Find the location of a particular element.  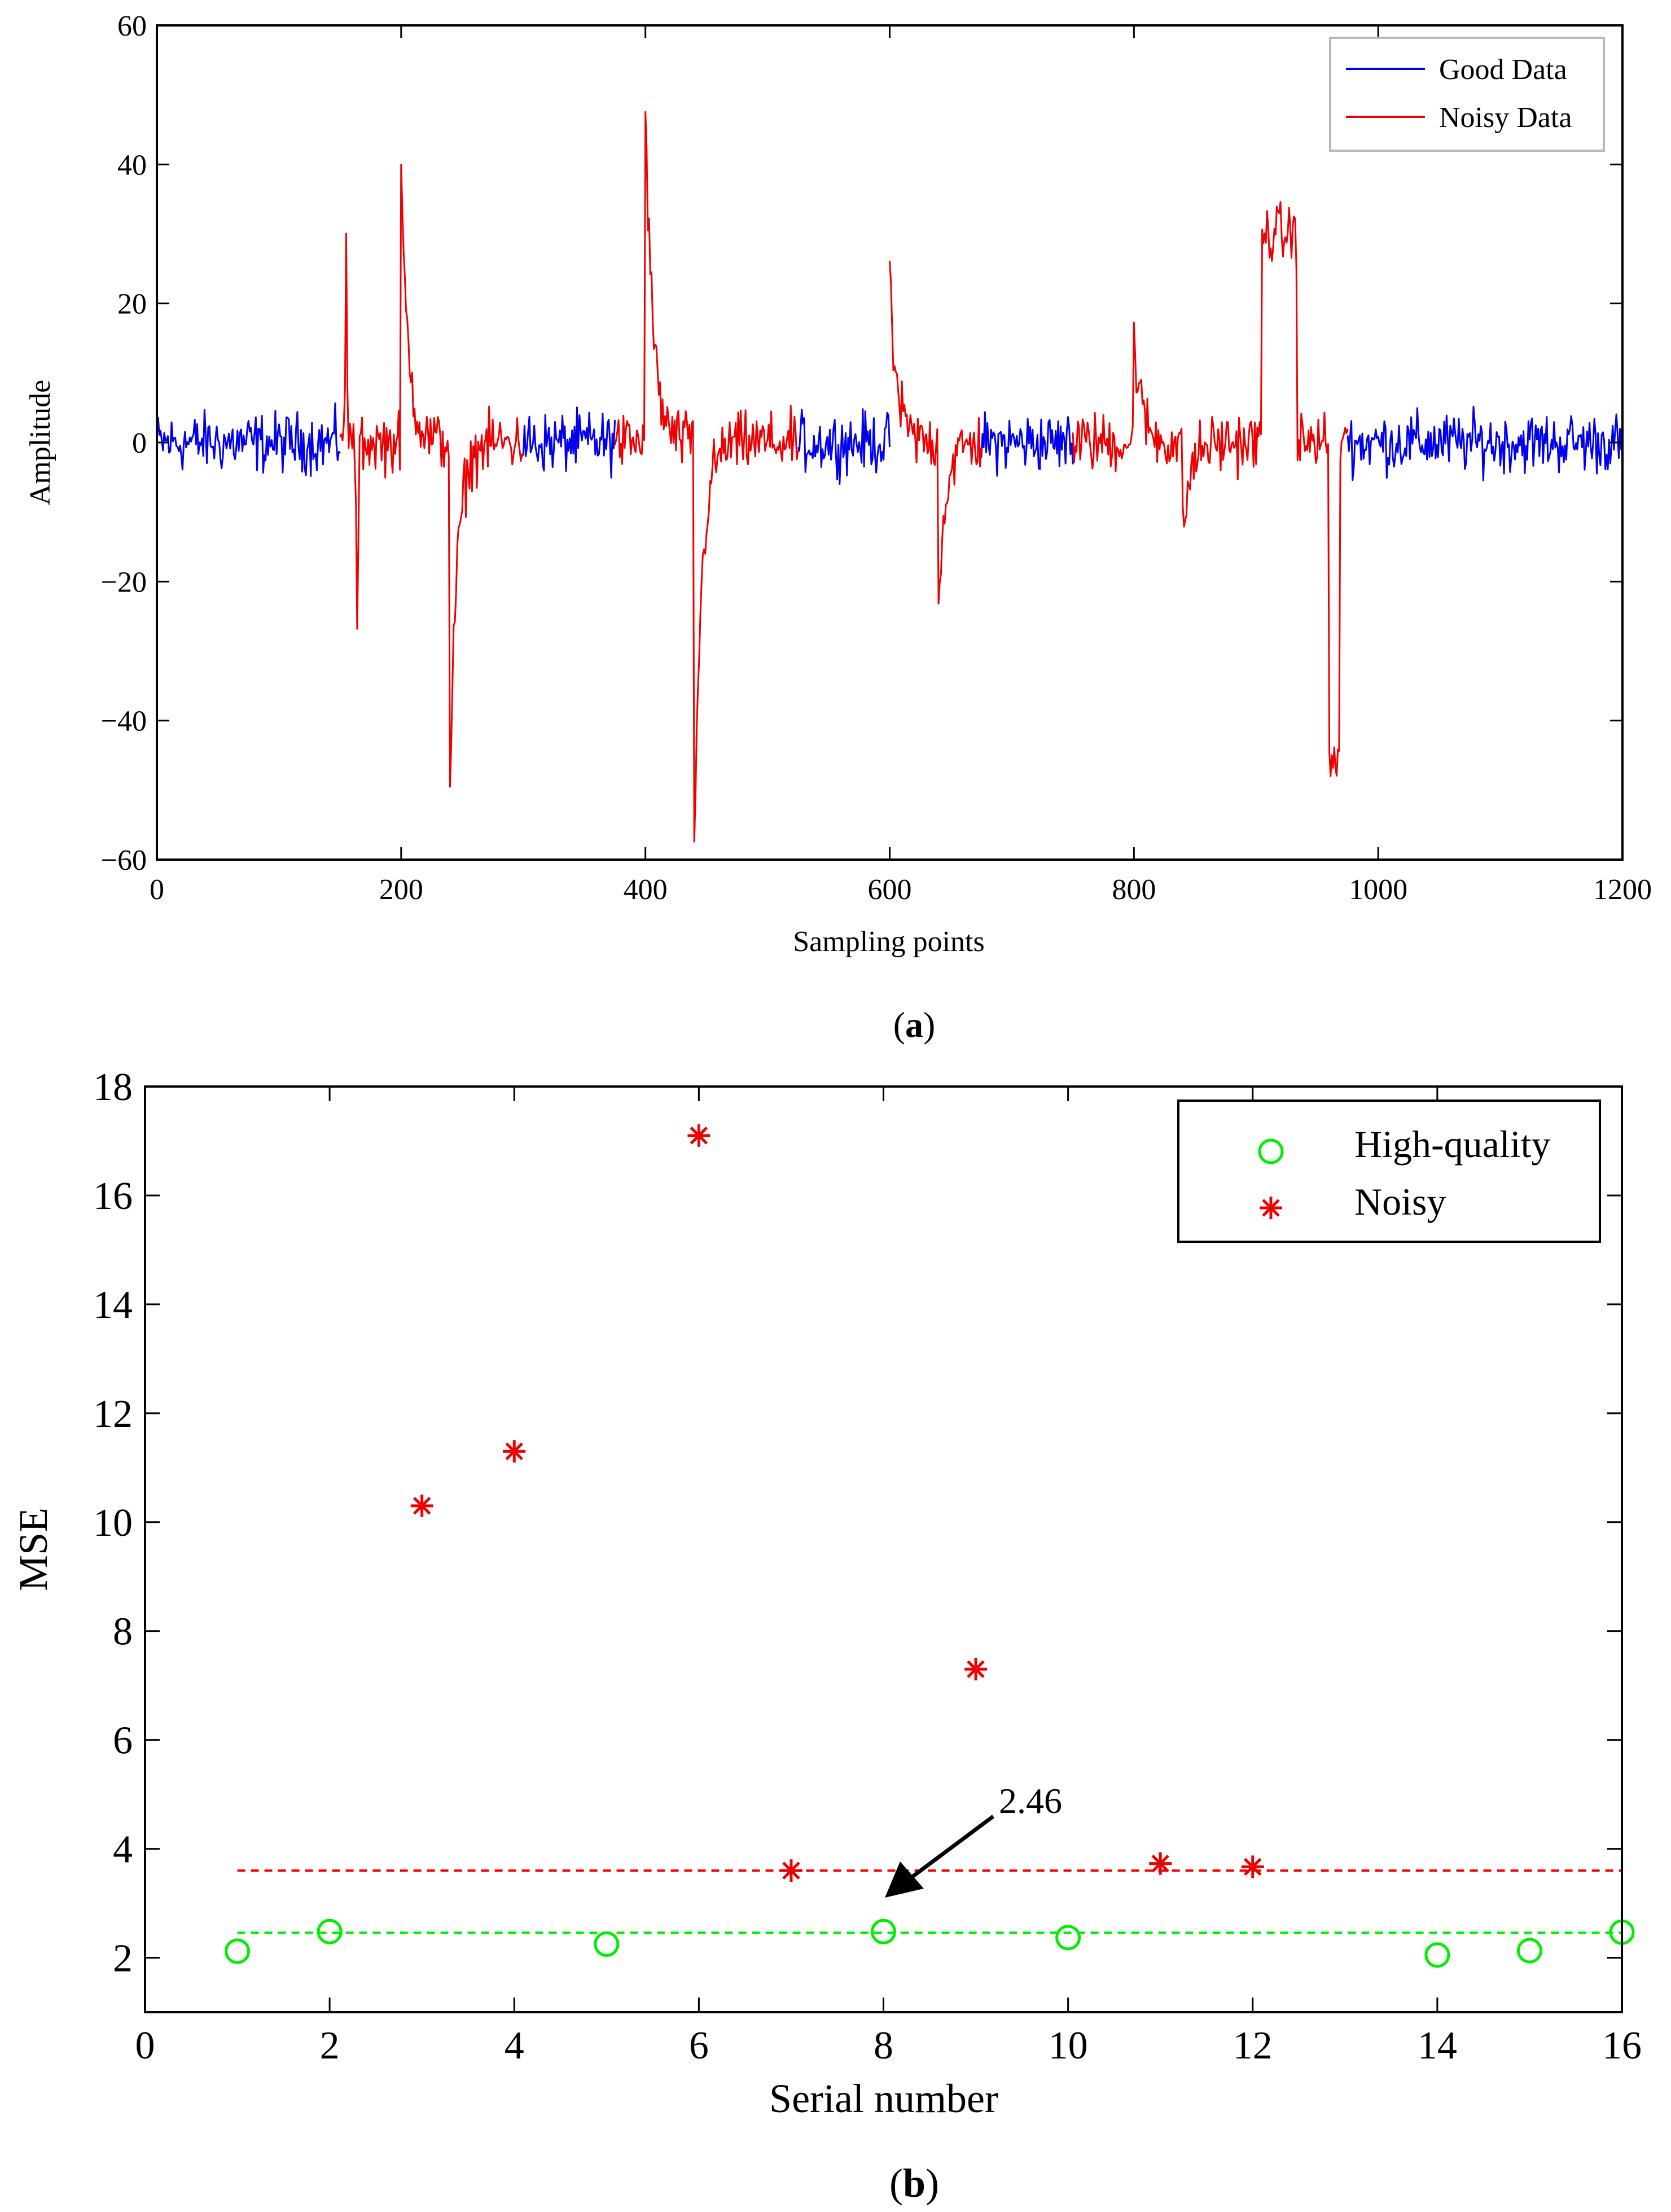

chart-b-xlabel: Serial number is located at coordinates (883, 2098).